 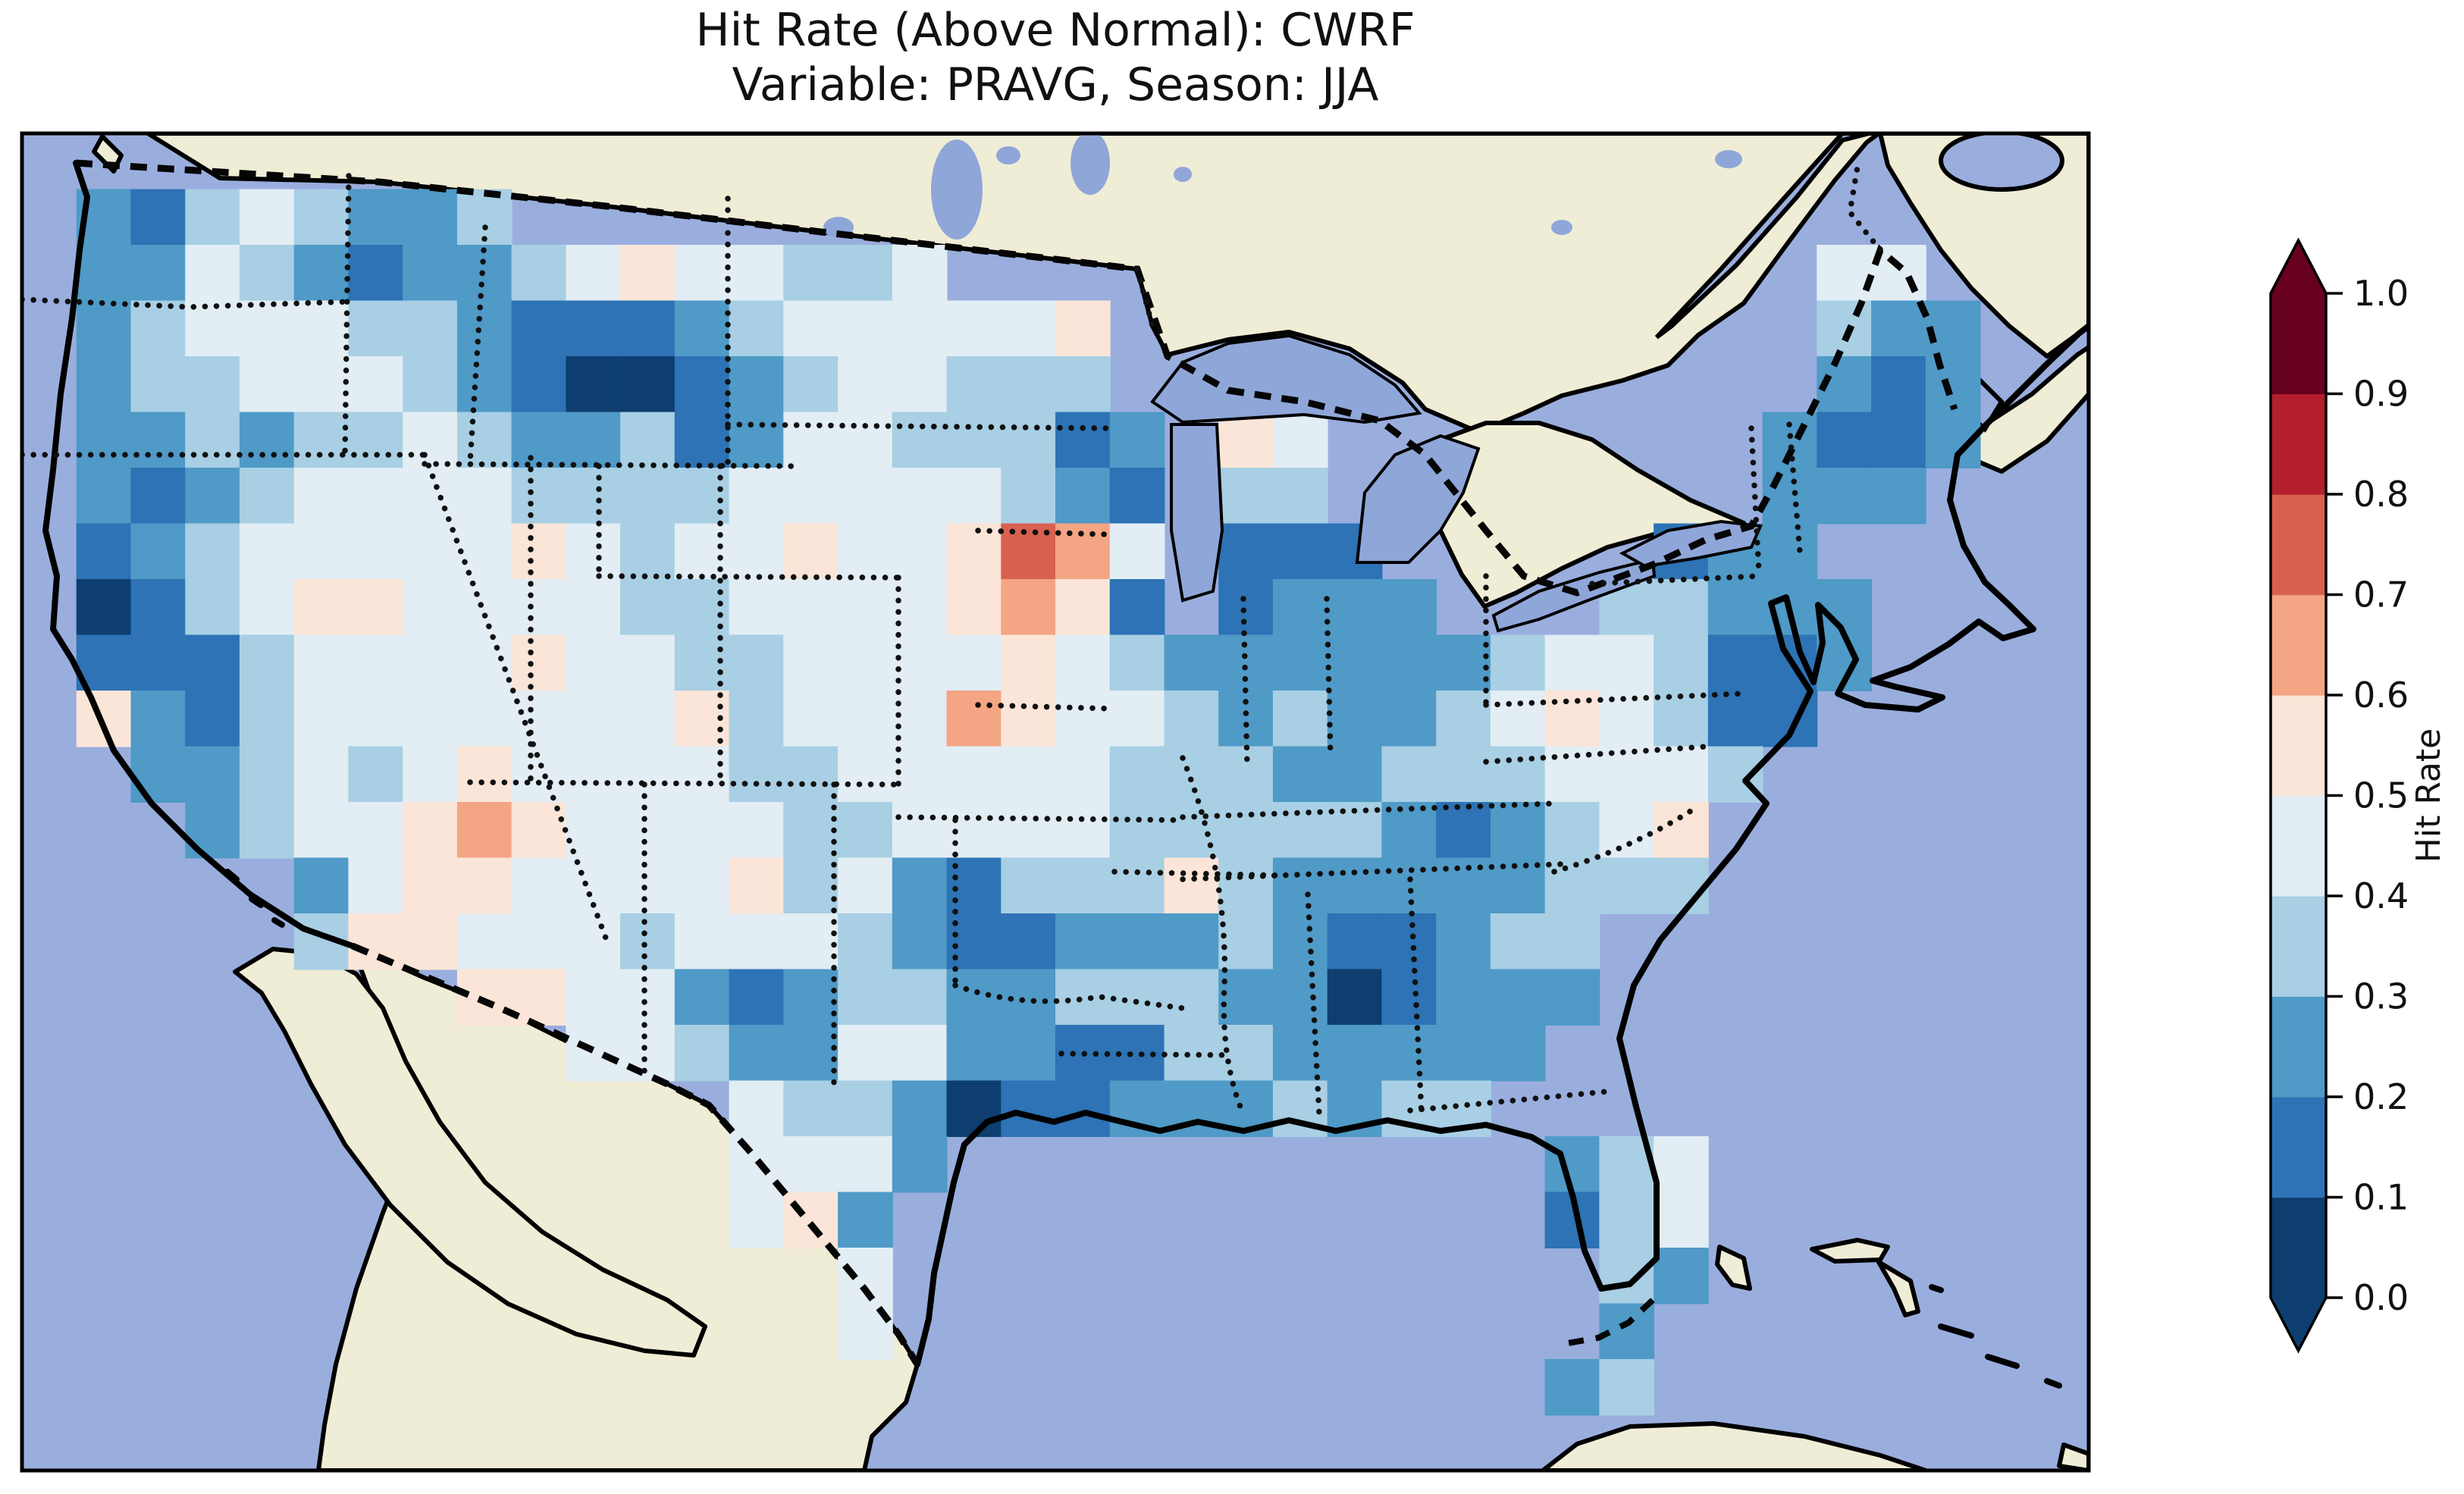 I want to click on colorbar-tick-label: 0.1, so click(x=2381, y=1197).